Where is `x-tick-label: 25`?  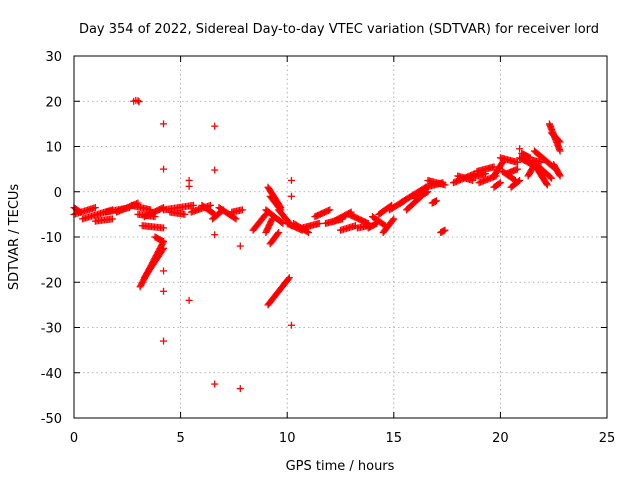
x-tick-label: 25 is located at coordinates (607, 438).